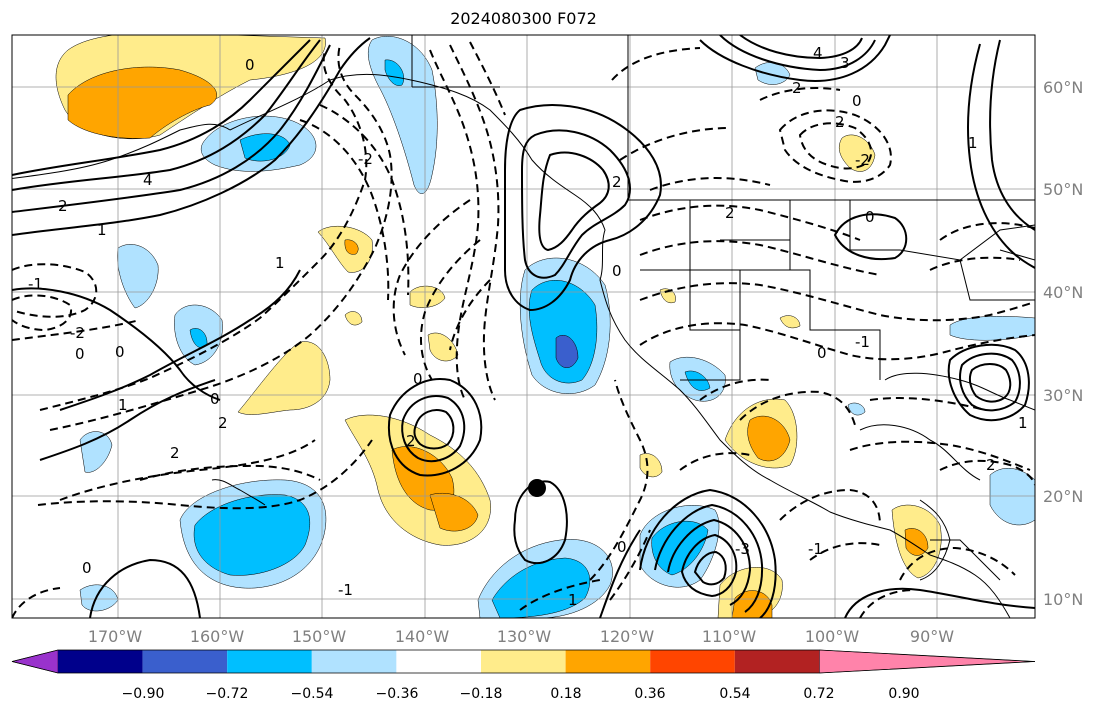 This screenshot has width=1105, height=712. I want to click on lon-label: 120°W, so click(627, 636).